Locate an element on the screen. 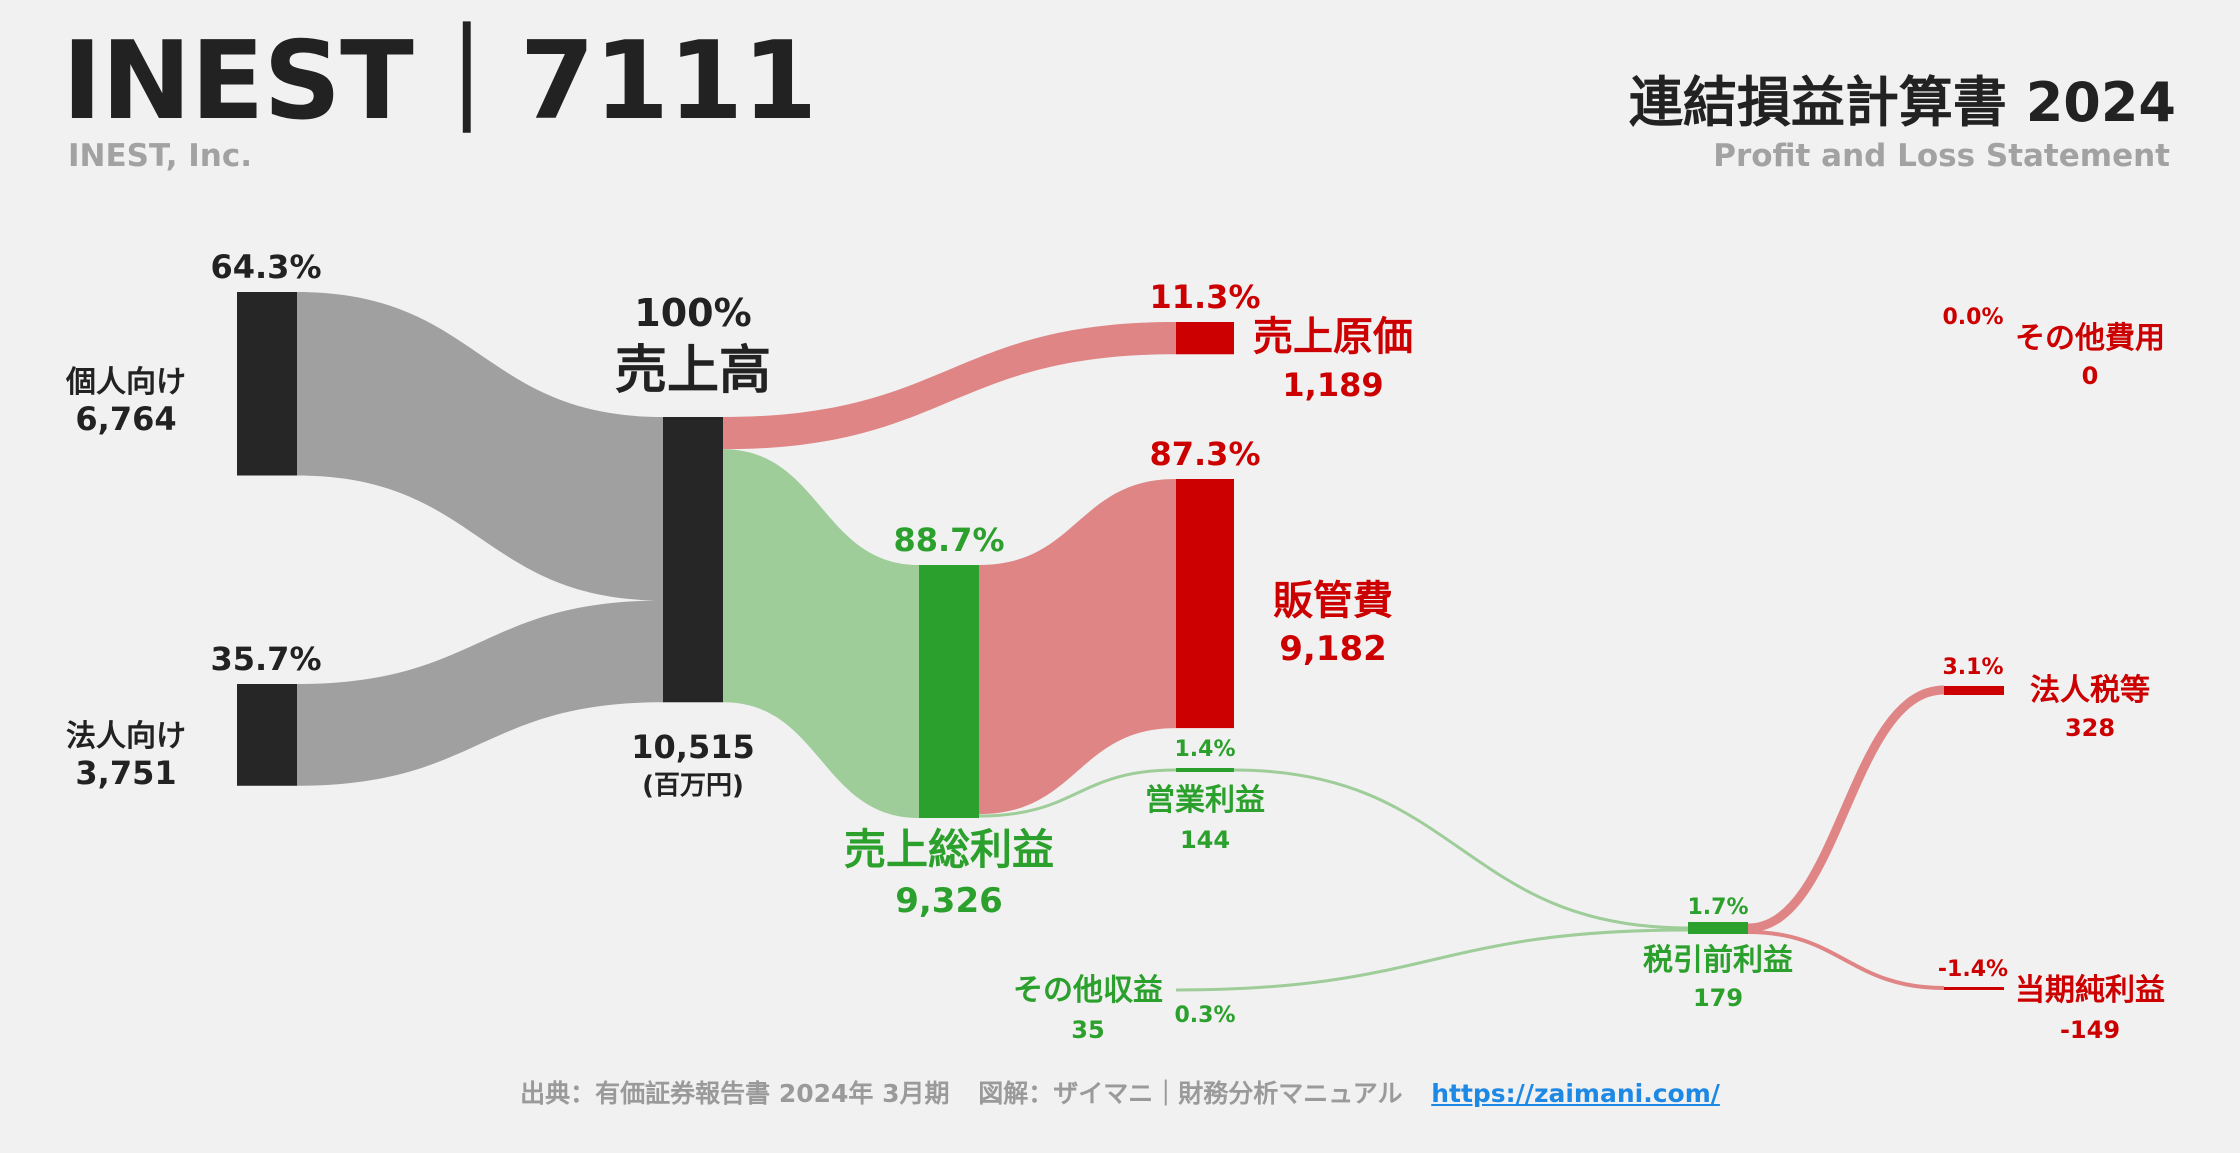 The height and width of the screenshot is (1153, 2240). label-gross-name: 売上総利益 is located at coordinates (949, 849).